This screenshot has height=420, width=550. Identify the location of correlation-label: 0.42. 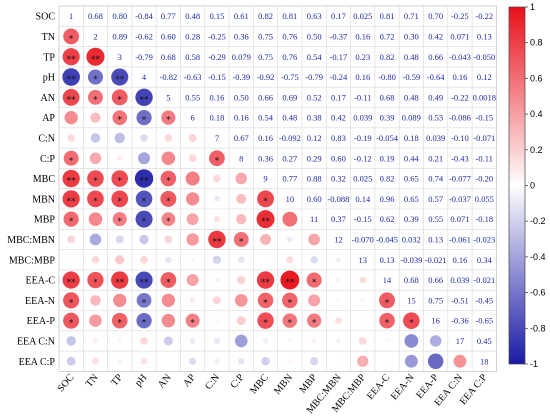
(435, 36).